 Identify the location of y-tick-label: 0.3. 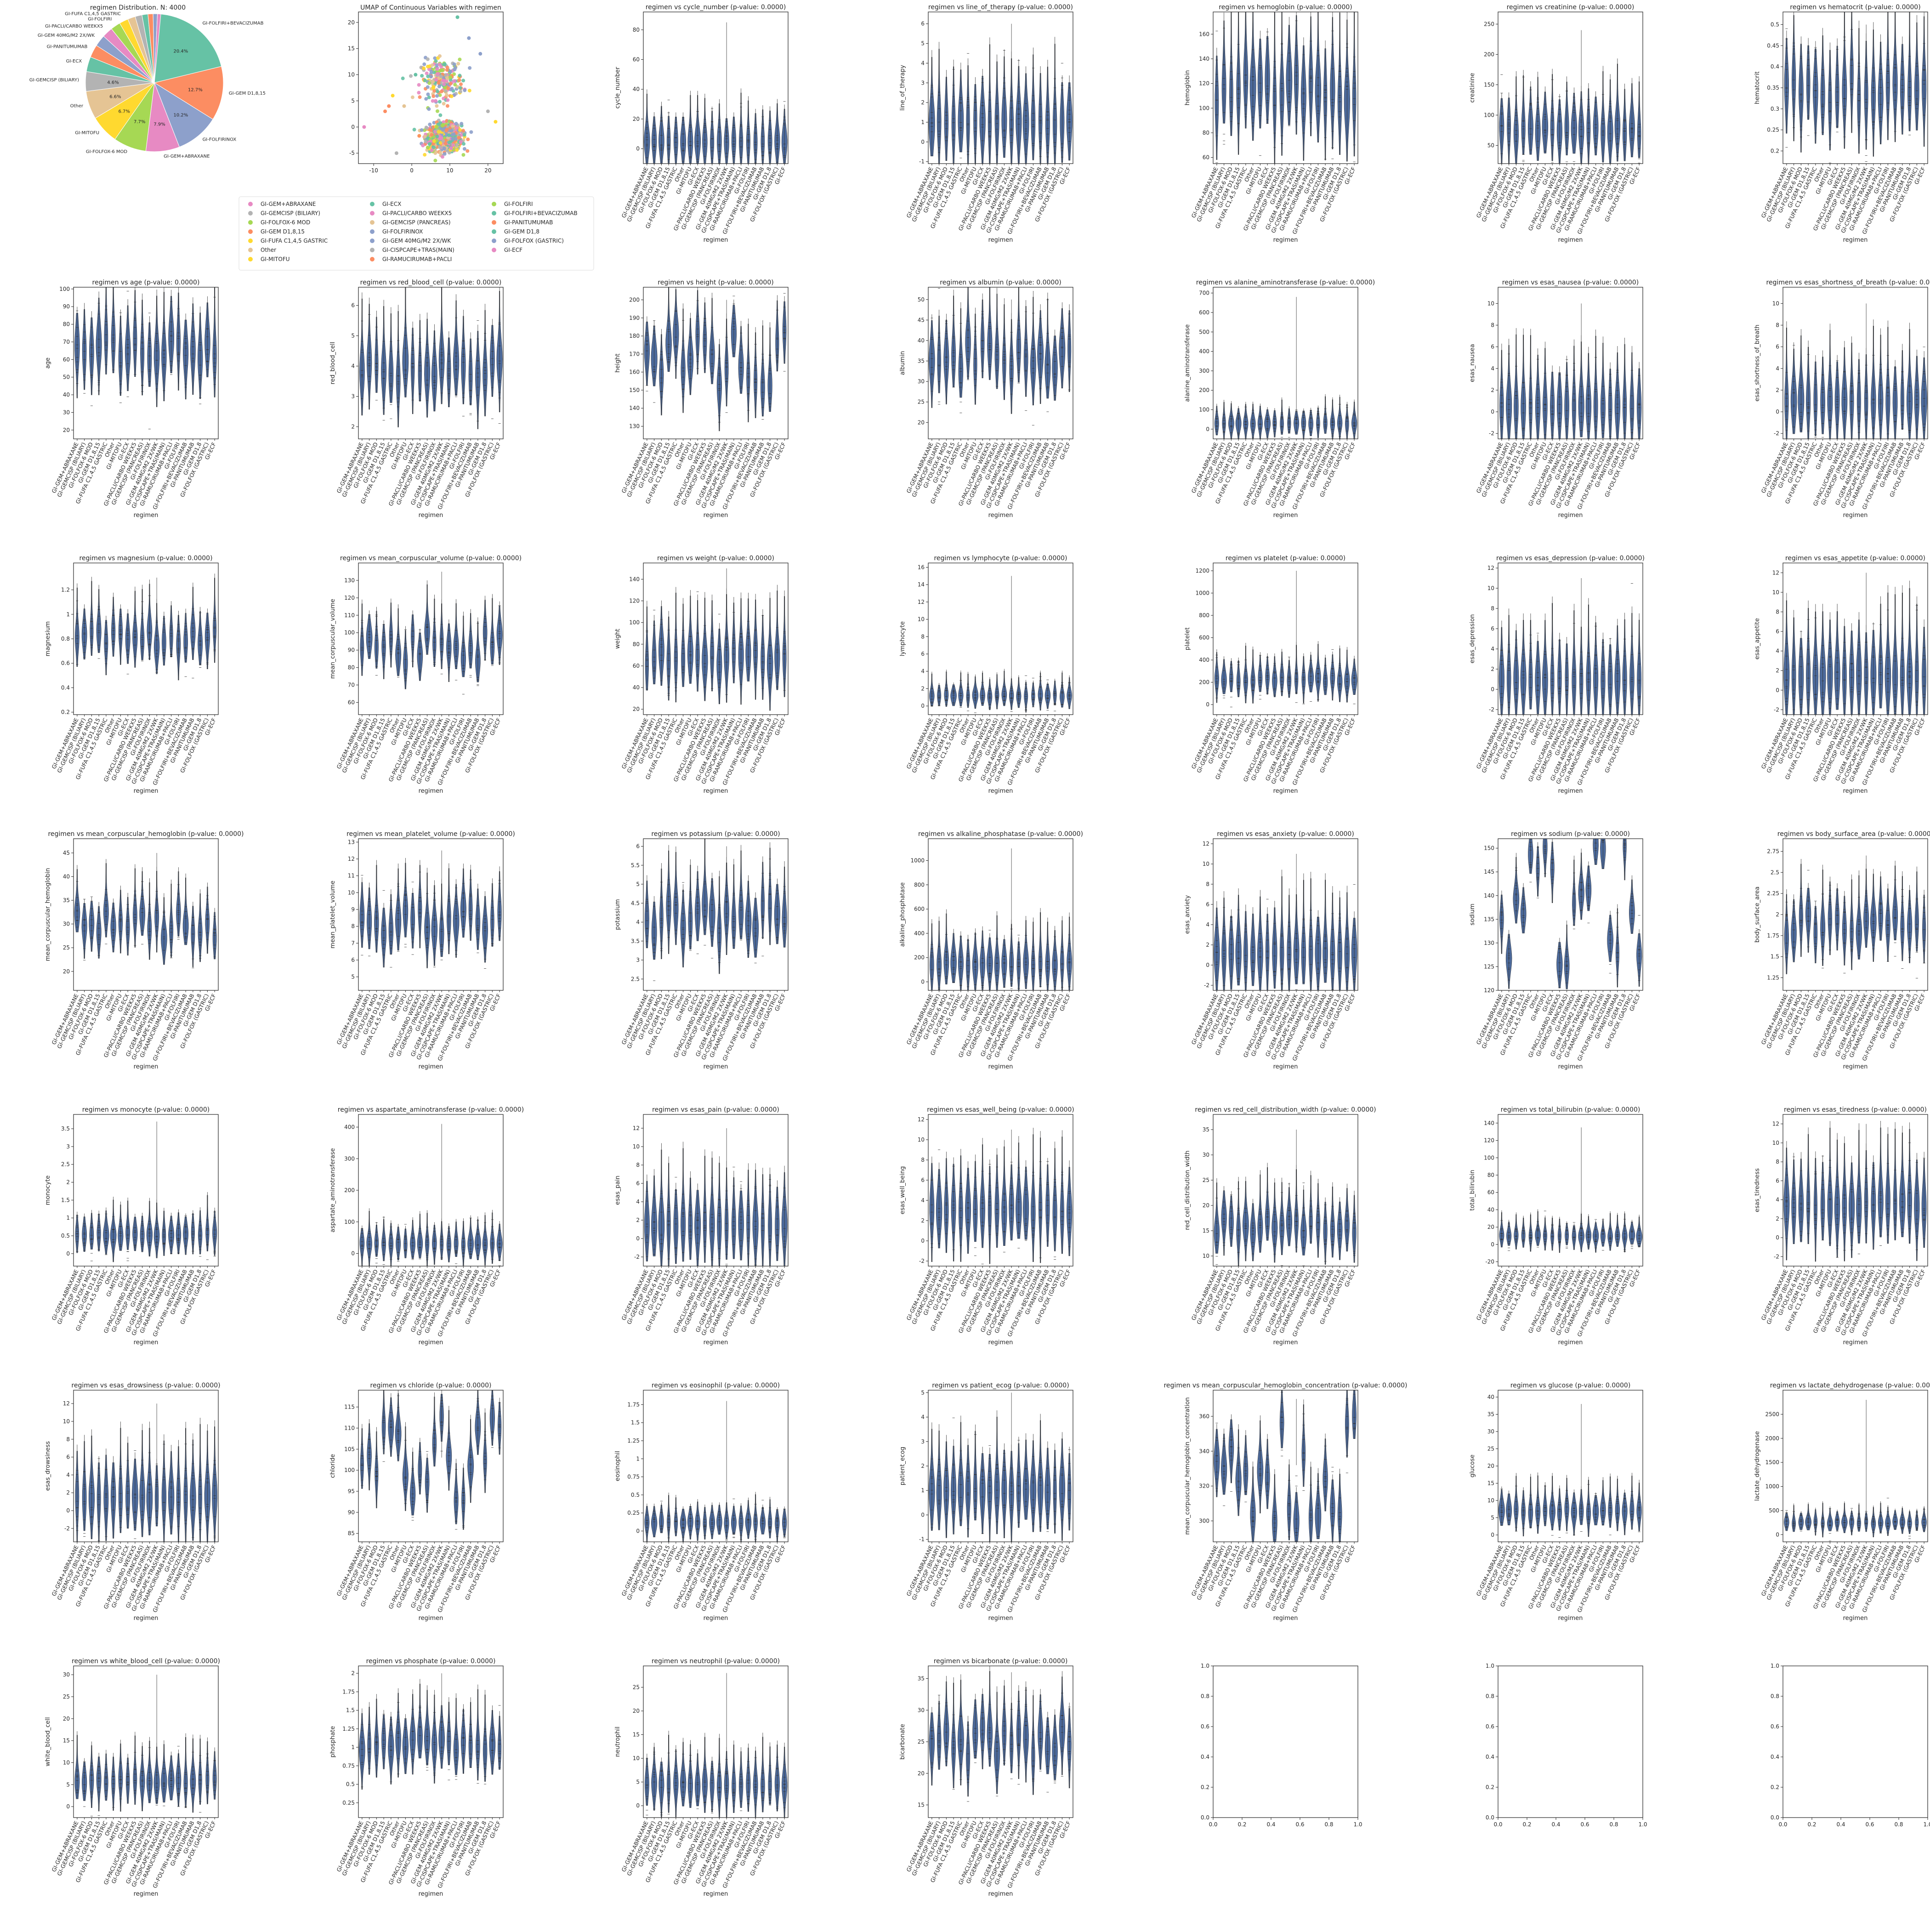
(1775, 109).